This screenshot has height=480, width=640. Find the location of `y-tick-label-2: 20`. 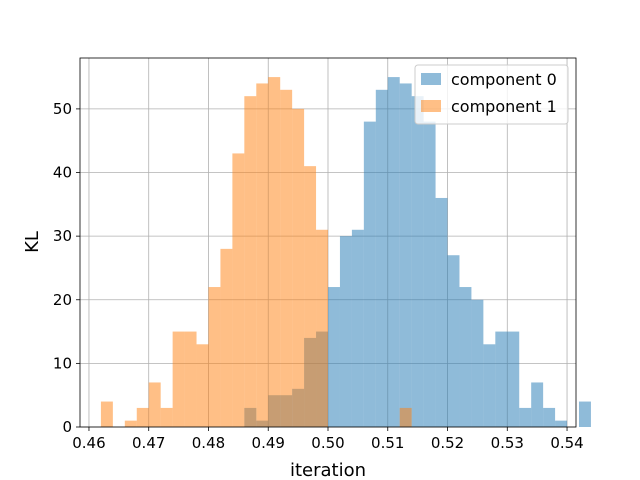

y-tick-label-2: 20 is located at coordinates (62, 300).